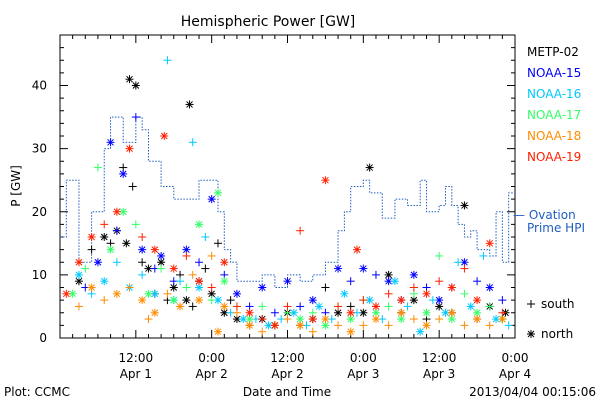  What do you see at coordinates (287, 374) in the screenshot?
I see `x-tick-date-label: Apr 2` at bounding box center [287, 374].